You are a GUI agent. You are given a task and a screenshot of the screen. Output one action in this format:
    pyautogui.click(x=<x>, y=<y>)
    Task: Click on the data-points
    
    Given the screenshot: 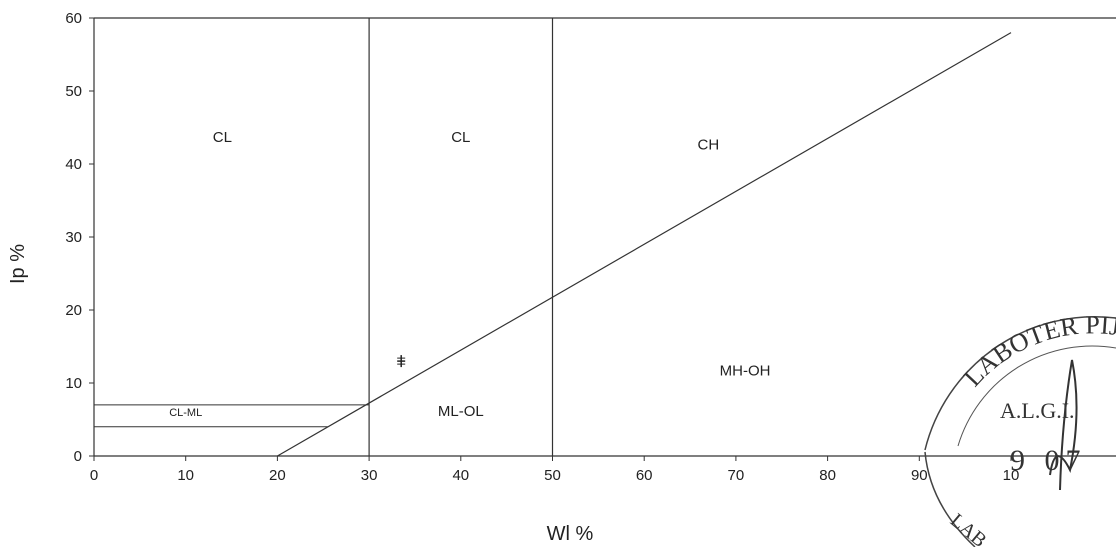 What is the action you would take?
    pyautogui.click(x=401, y=361)
    